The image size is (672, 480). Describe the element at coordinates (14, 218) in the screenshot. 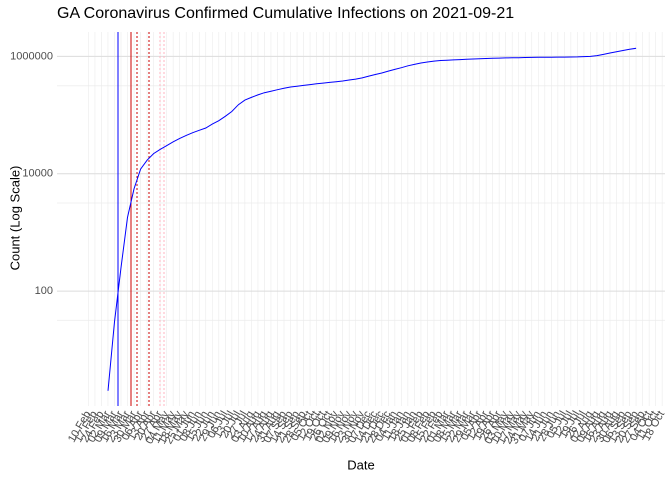

I see `y-axis-label: Count (Log Scale)` at that location.